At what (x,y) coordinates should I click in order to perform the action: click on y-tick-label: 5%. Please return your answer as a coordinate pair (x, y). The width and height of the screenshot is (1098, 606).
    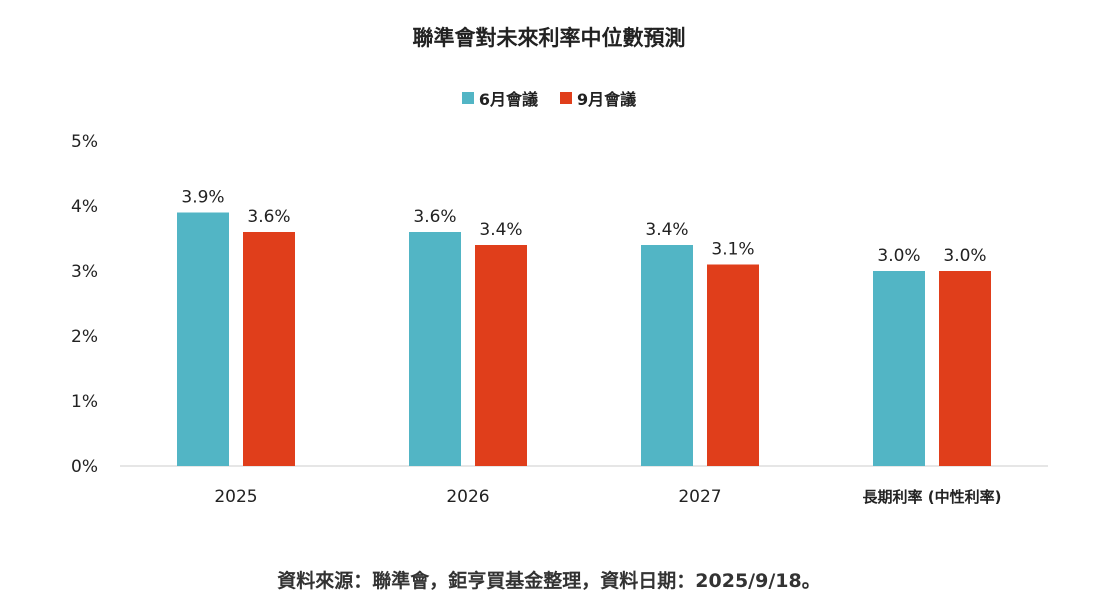
    Looking at the image, I should click on (84, 142).